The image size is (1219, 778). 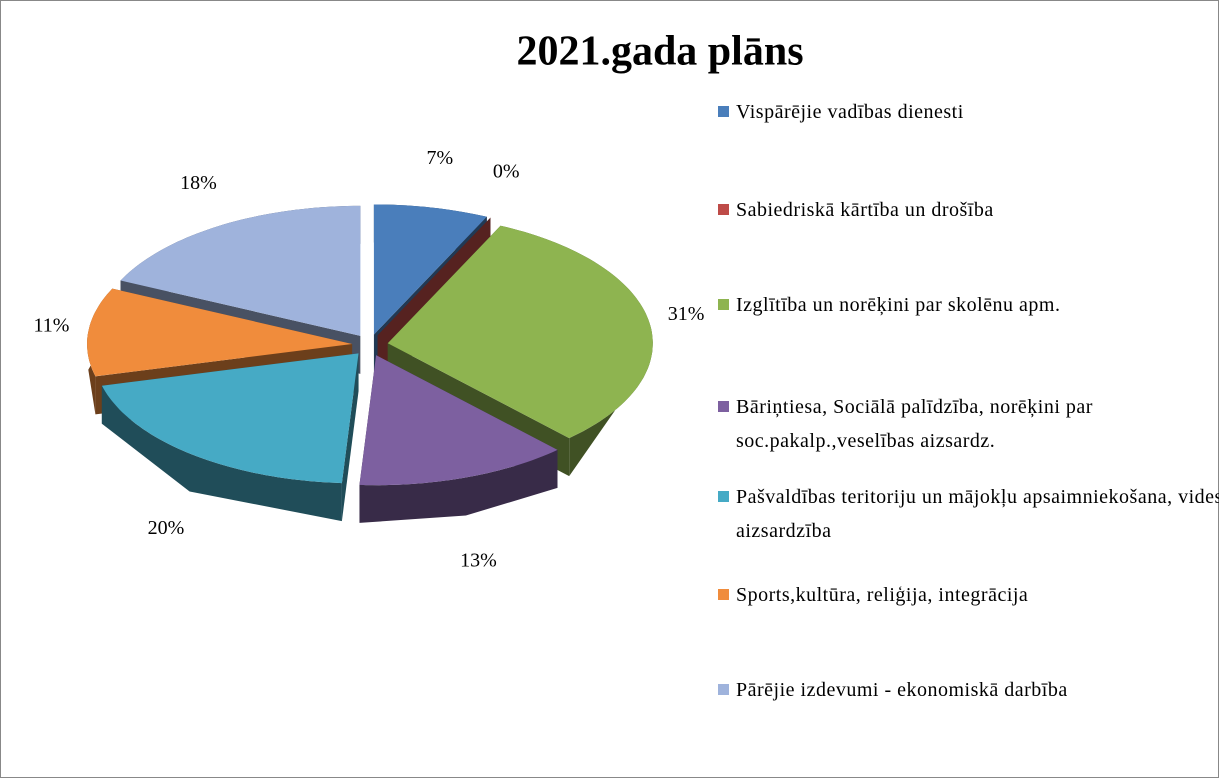 What do you see at coordinates (968, 112) in the screenshot?
I see `legend-item: Vispārējie vadības dienesti` at bounding box center [968, 112].